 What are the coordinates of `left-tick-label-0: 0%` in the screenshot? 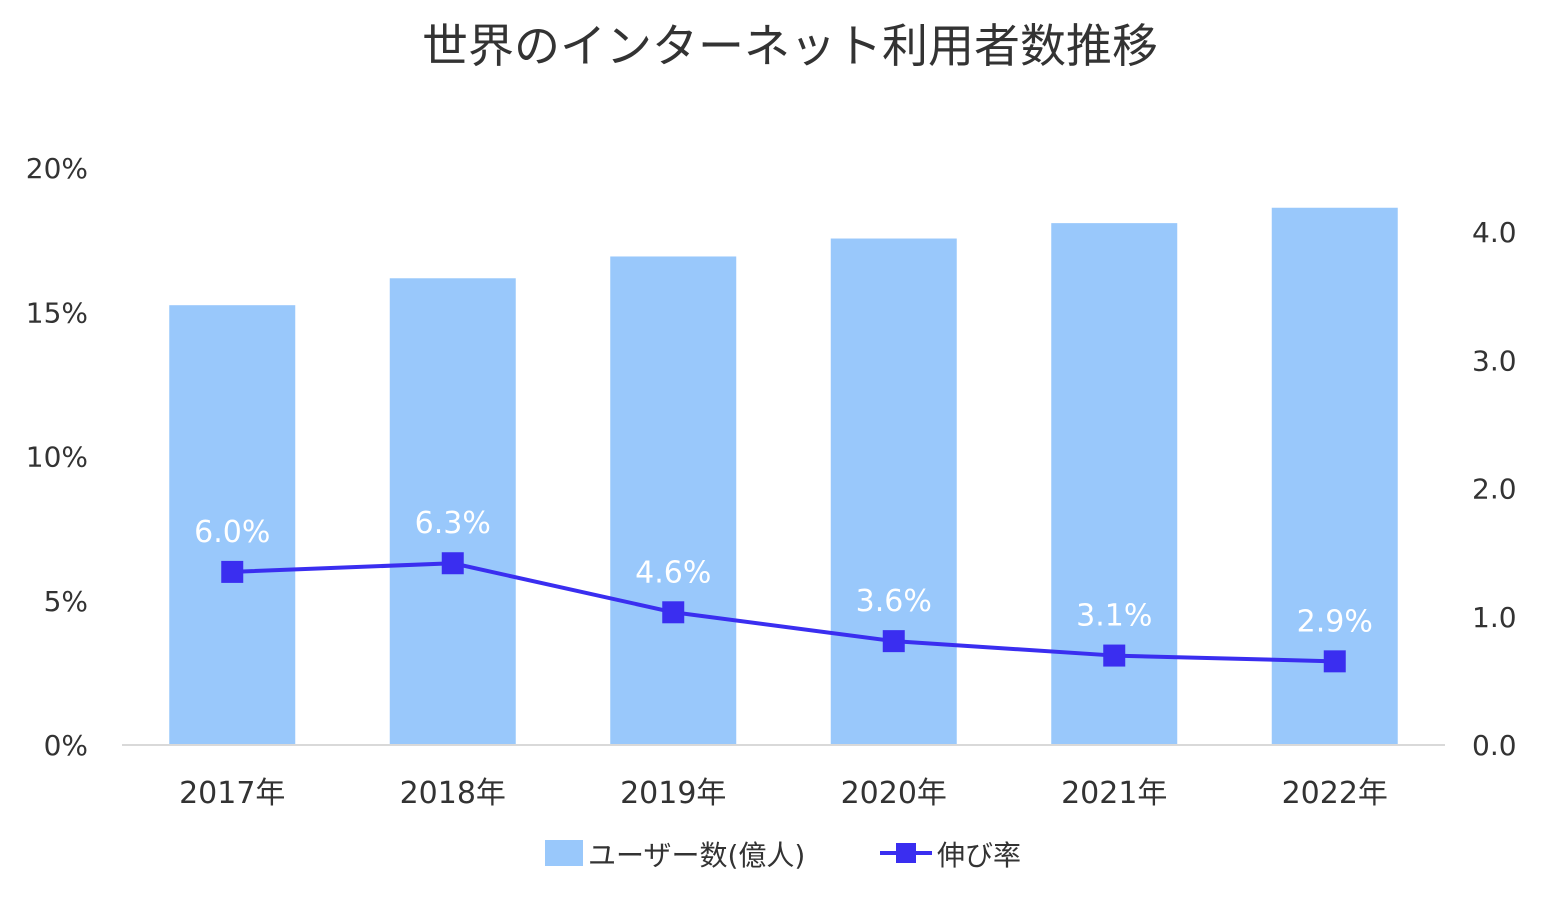 It's located at (66, 745).